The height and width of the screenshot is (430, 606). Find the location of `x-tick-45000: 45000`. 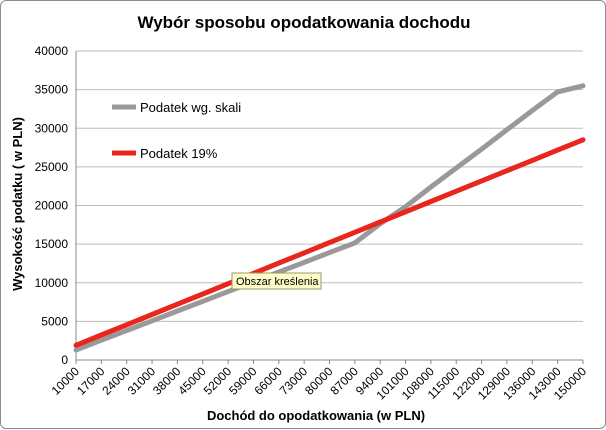

x-tick-45000: 45000 is located at coordinates (192, 381).